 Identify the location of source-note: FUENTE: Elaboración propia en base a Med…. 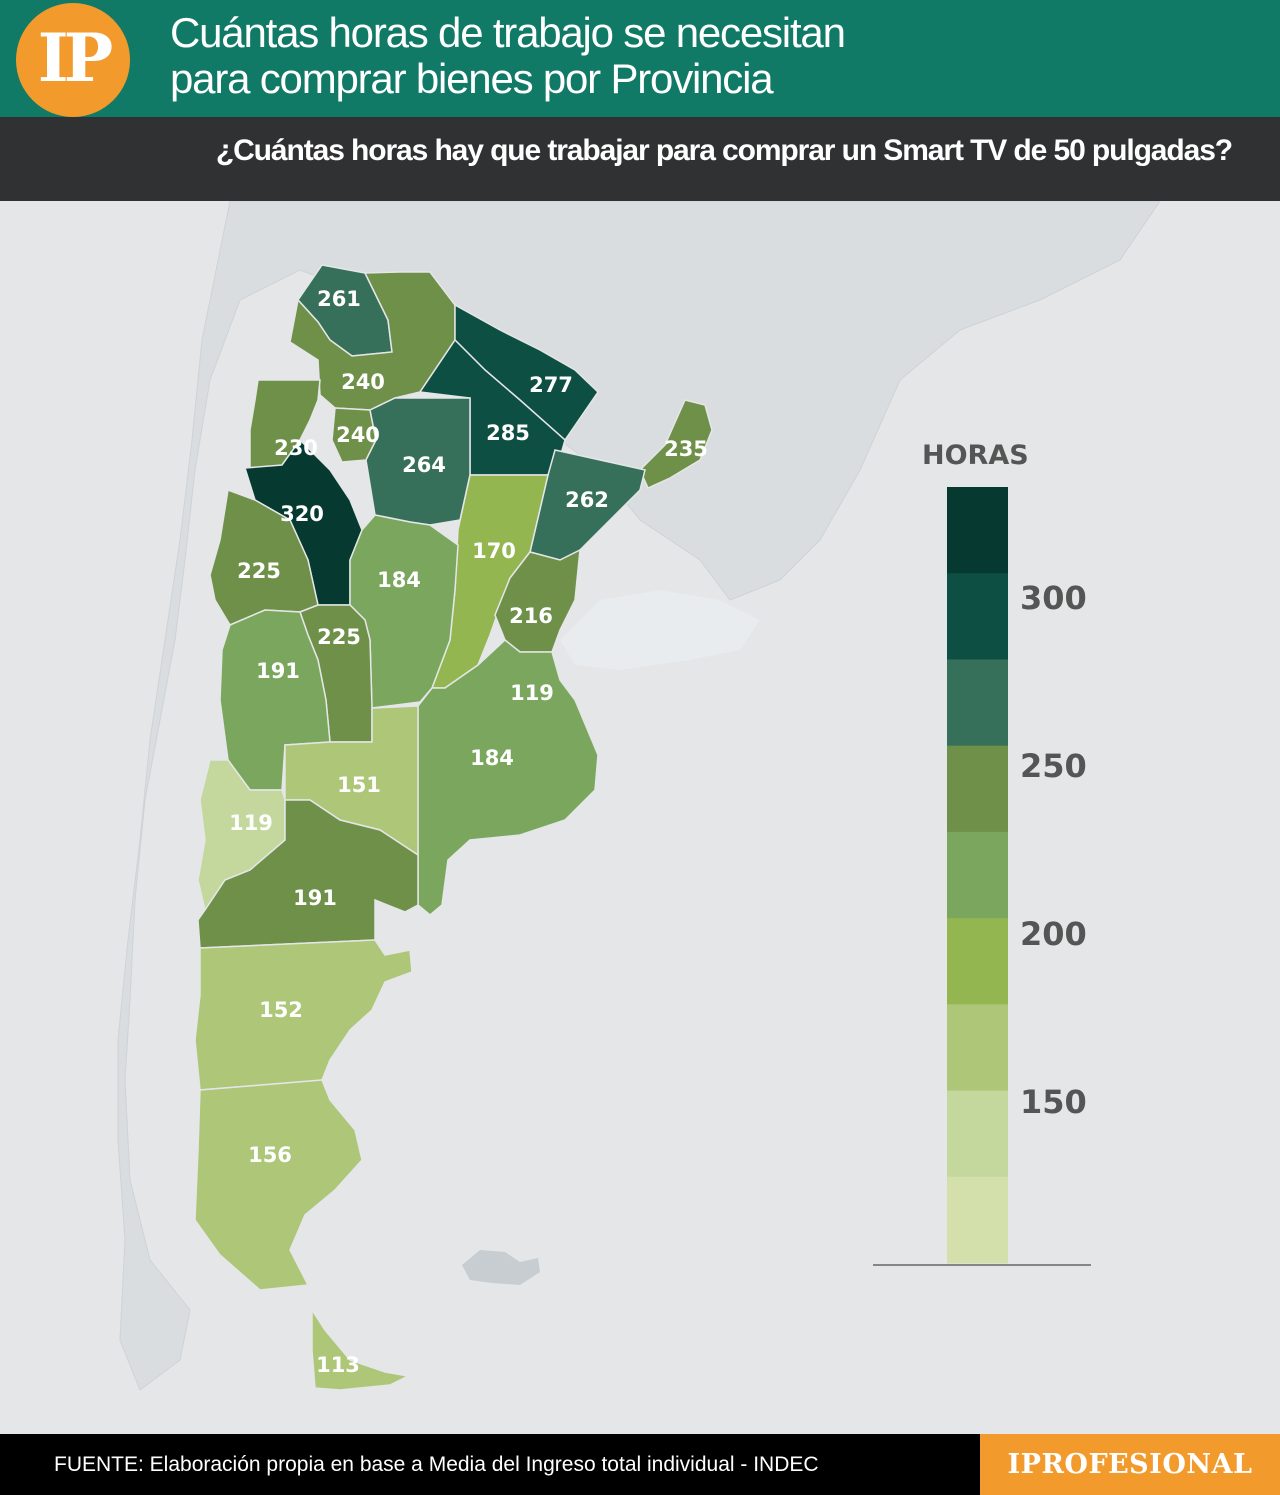
(436, 1464).